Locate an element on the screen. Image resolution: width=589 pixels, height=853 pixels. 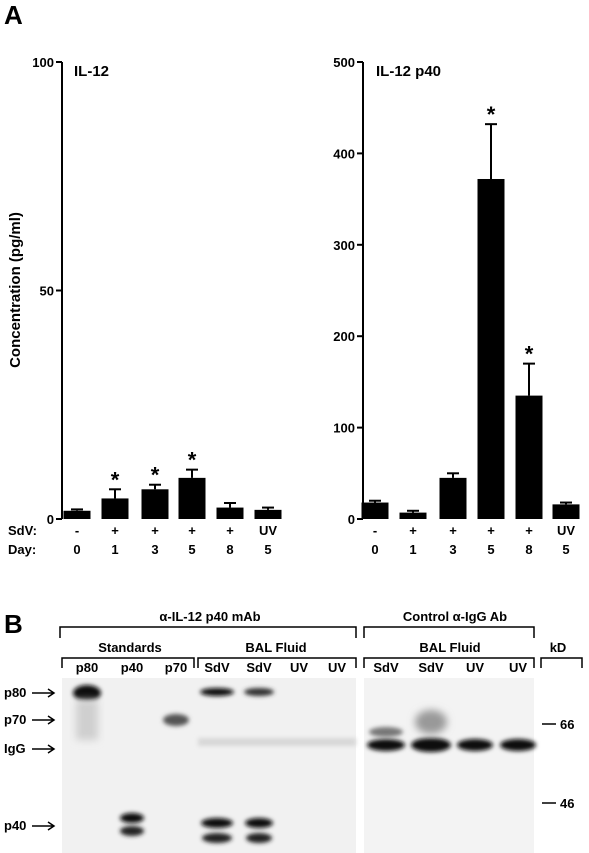
lane-label-sdv-1: SdV is located at coordinates (217, 667).